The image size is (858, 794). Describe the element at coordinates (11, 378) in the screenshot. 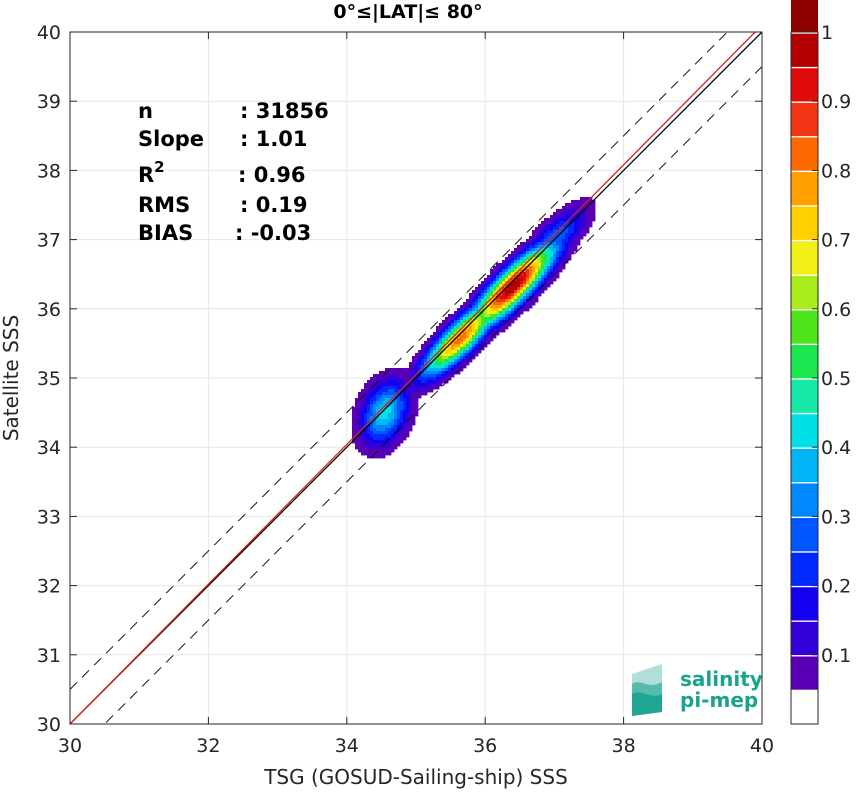

I see `y-axis-title: Satellite SSS` at that location.